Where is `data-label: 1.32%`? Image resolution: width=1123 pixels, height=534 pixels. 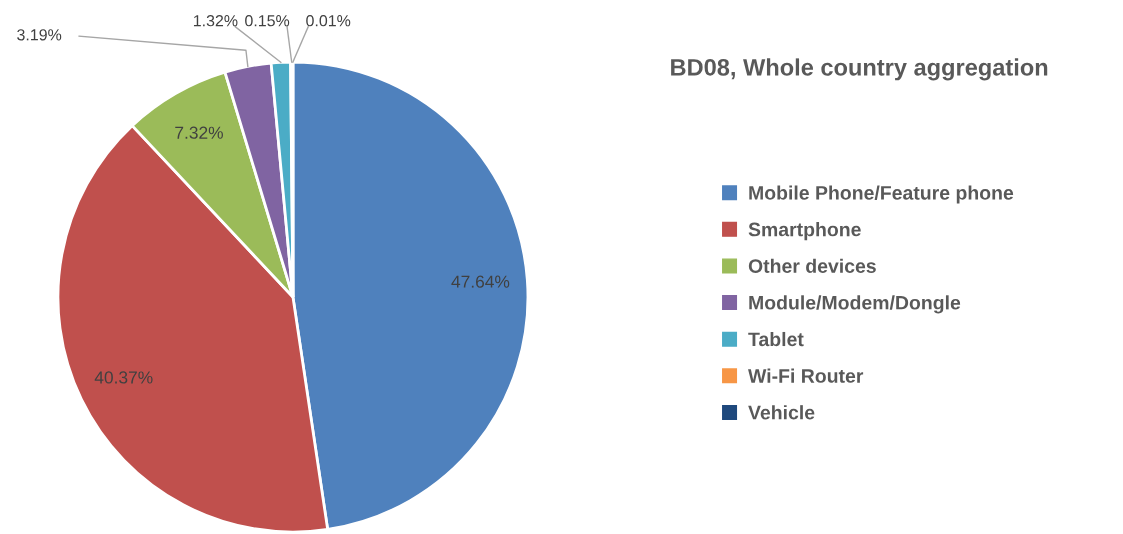 data-label: 1.32% is located at coordinates (215, 21).